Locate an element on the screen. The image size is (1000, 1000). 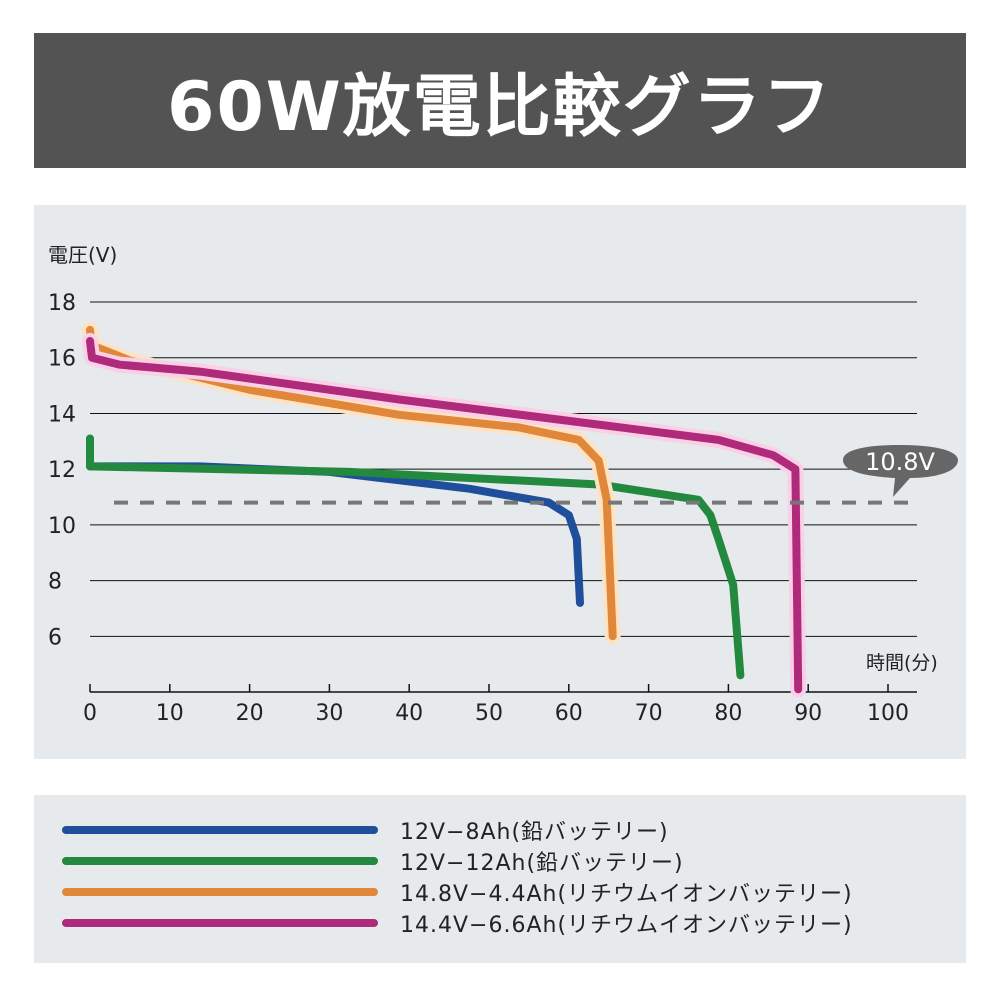
legend-label: 12V−12Ah(鉛バッテリー) is located at coordinates (542, 863).